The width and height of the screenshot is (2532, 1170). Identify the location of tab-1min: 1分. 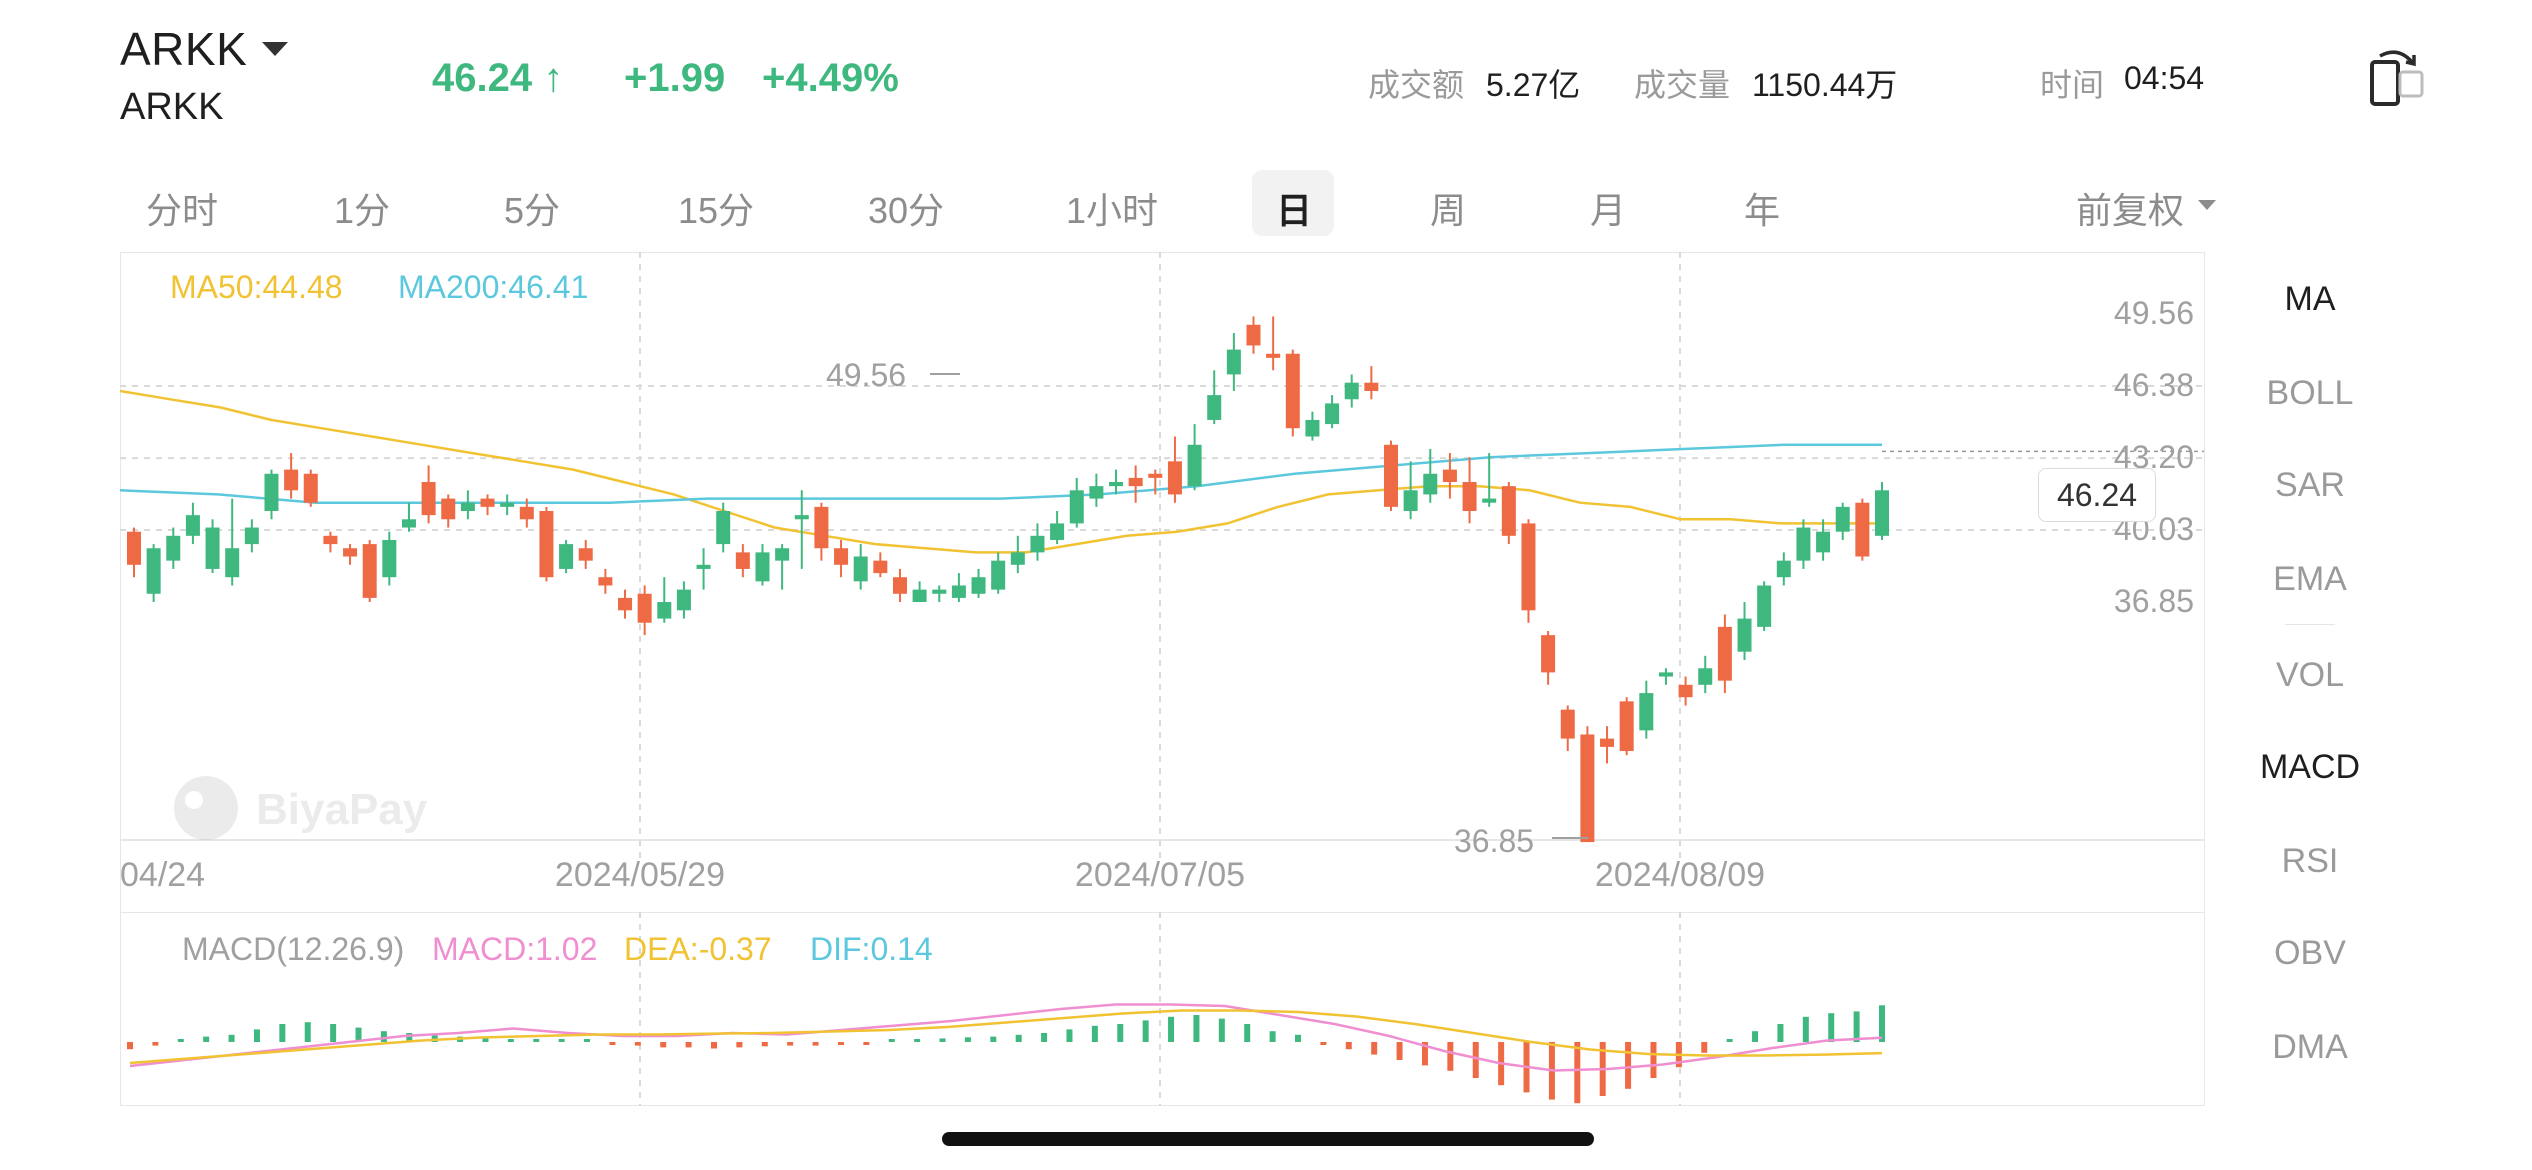
(362, 210).